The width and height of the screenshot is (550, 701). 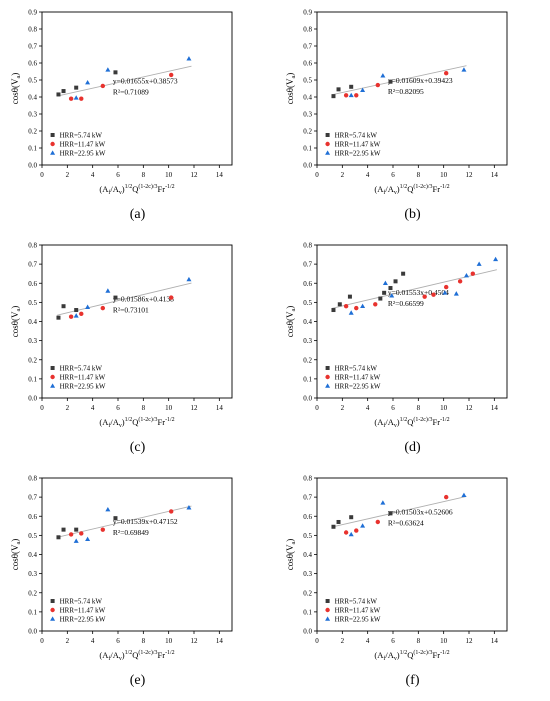 What do you see at coordinates (412, 680) in the screenshot?
I see `panel-label: (f)` at bounding box center [412, 680].